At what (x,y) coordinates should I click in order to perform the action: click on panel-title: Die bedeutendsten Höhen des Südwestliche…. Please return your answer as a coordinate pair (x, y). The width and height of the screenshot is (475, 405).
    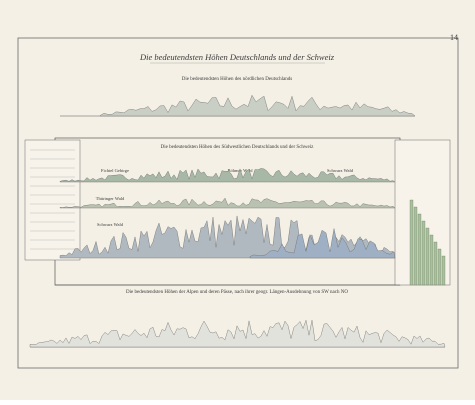
    Looking at the image, I should click on (238, 147).